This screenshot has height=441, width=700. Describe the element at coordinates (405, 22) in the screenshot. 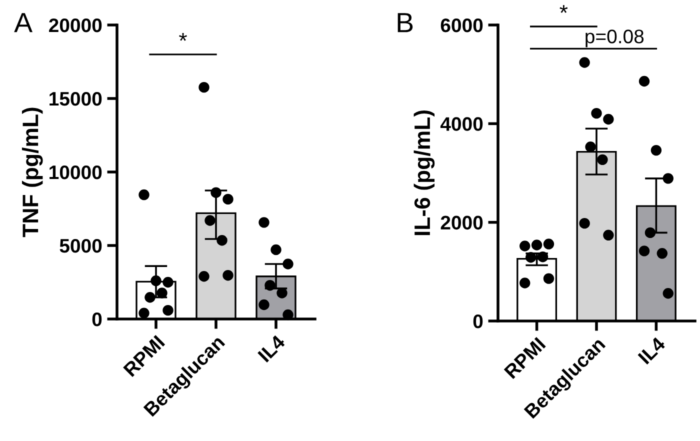

I see `text: B` at that location.